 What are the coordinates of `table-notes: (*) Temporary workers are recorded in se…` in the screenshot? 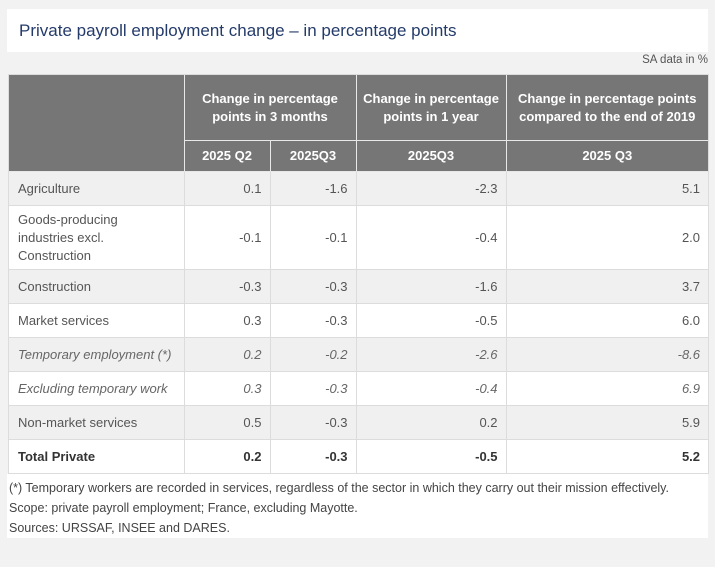 It's located at (357, 506).